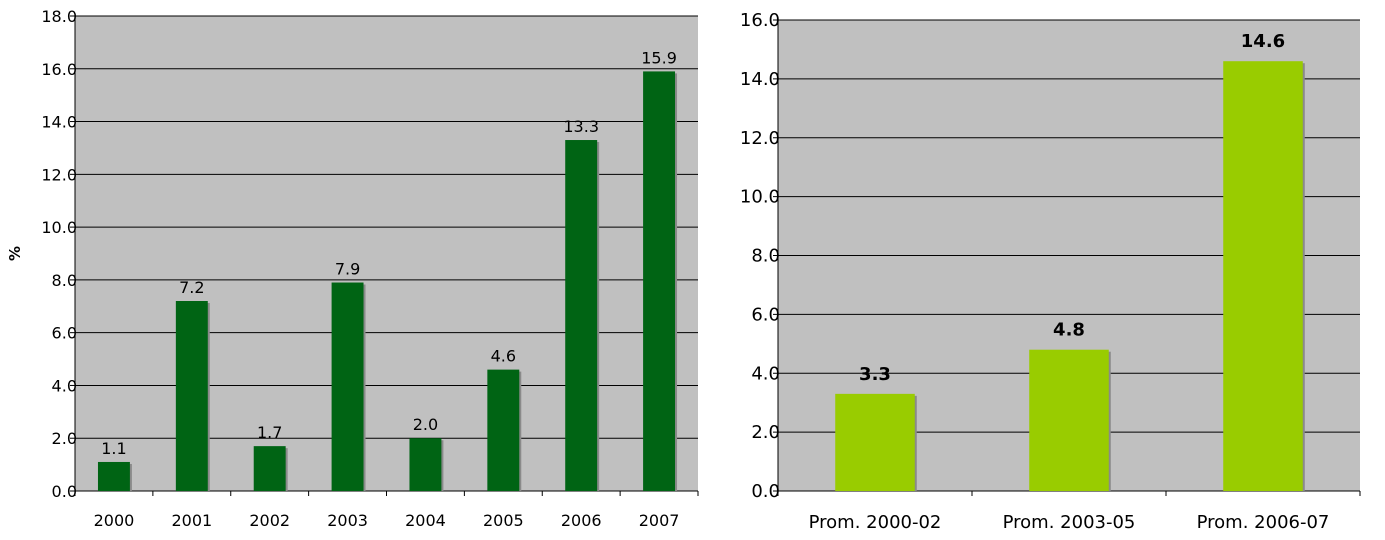 The width and height of the screenshot is (1385, 540). Describe the element at coordinates (581, 126) in the screenshot. I see `data-label: 13.3` at that location.